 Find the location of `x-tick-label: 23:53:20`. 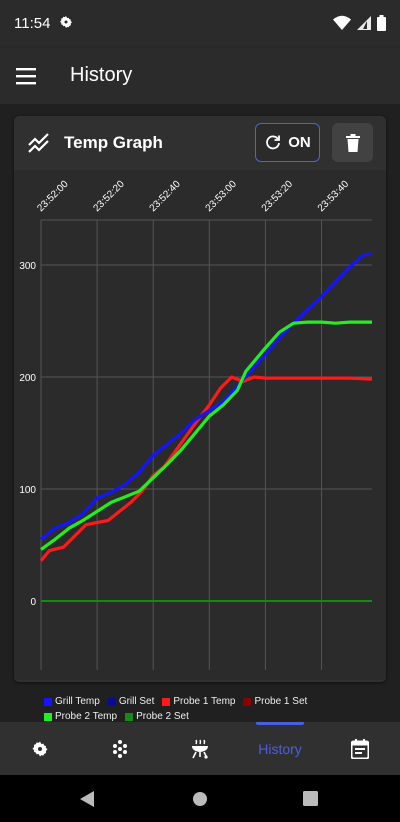

x-tick-label: 23:53:20 is located at coordinates (278, 197).